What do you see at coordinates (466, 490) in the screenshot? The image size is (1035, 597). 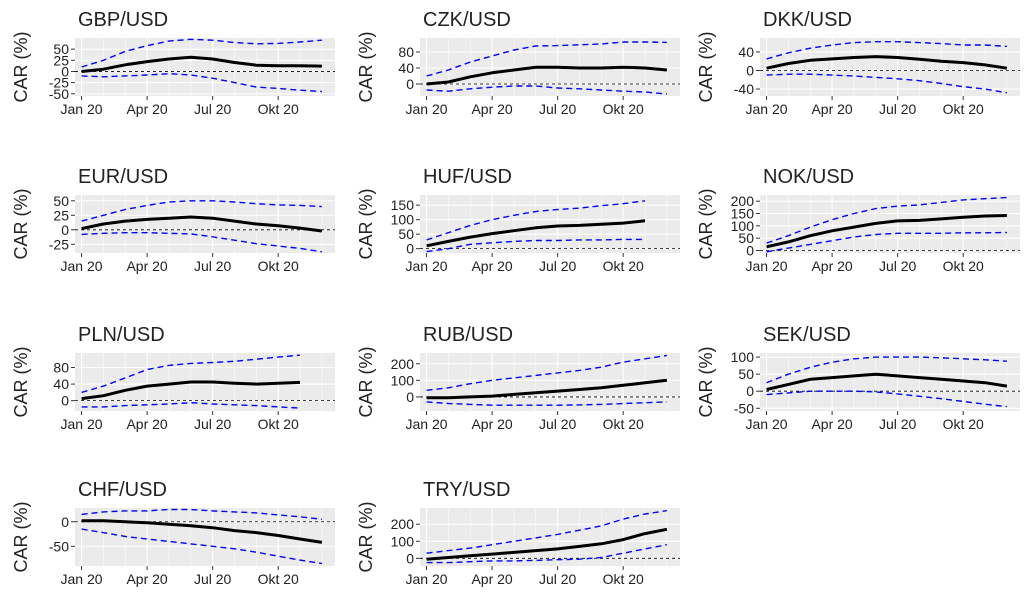 I see `panel-title: TRY/USD` at bounding box center [466, 490].